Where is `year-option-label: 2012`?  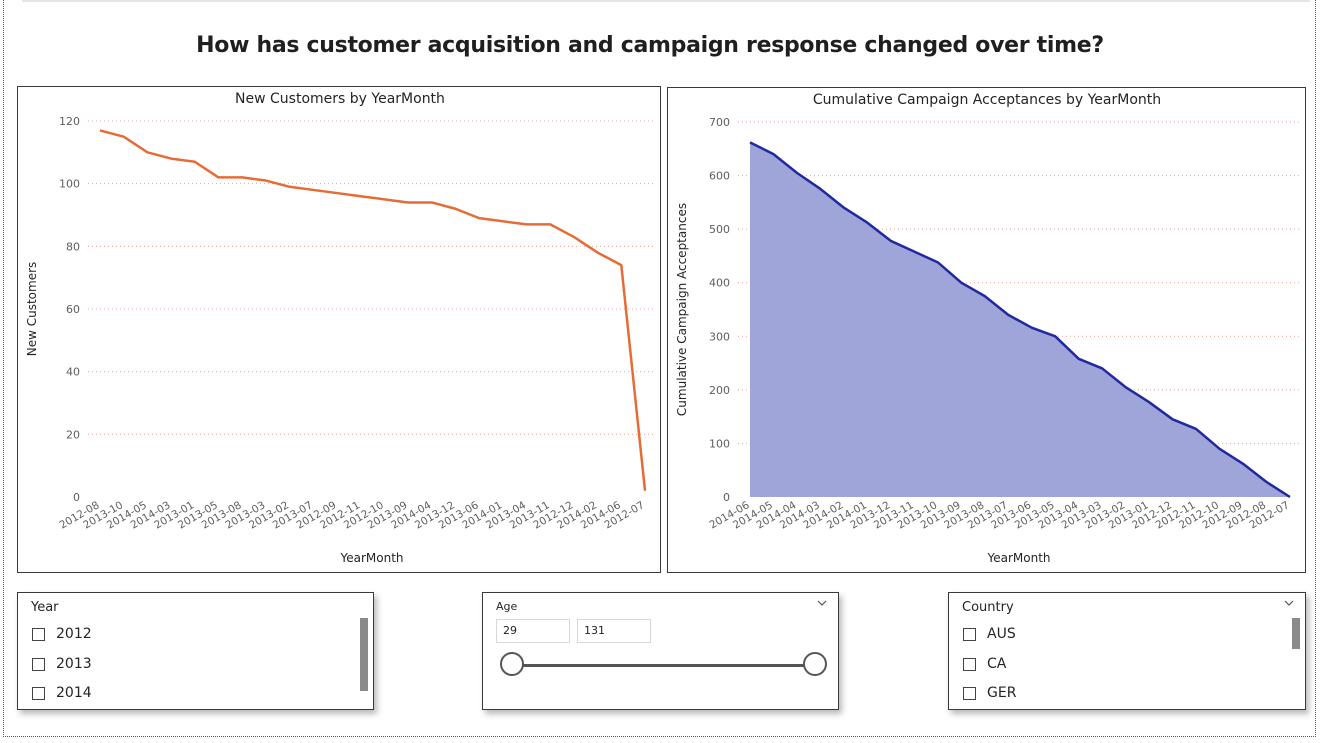 year-option-label: 2012 is located at coordinates (74, 634).